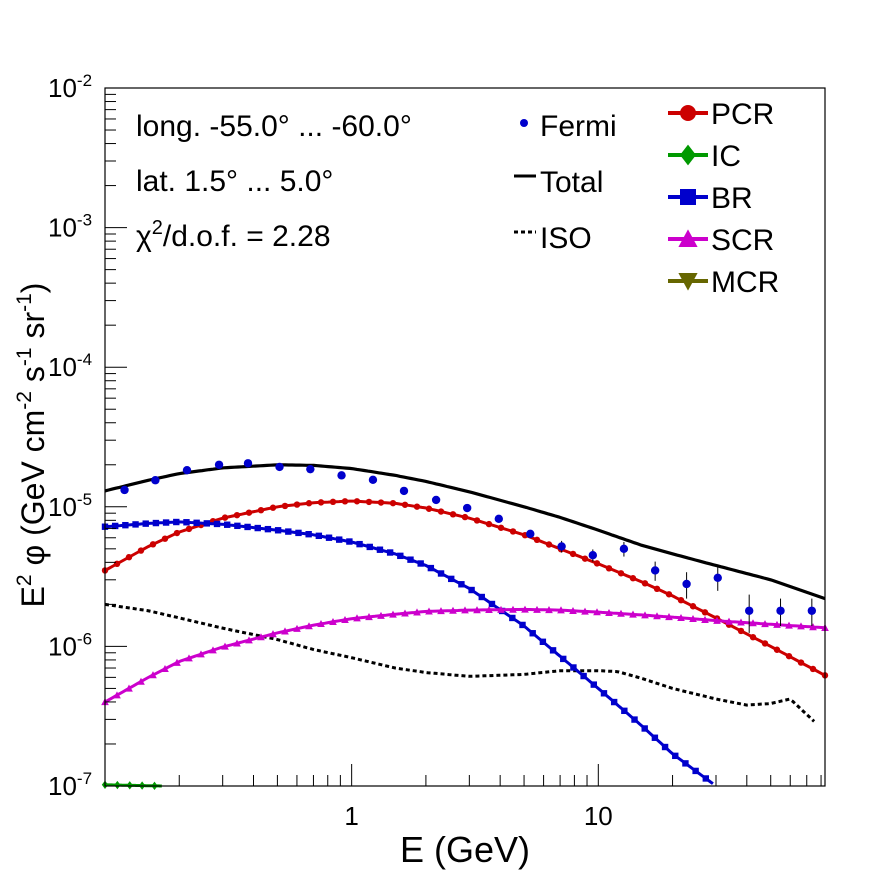  Describe the element at coordinates (70, 645) in the screenshot. I see `y-tick-label: 10⁻⁶` at that location.